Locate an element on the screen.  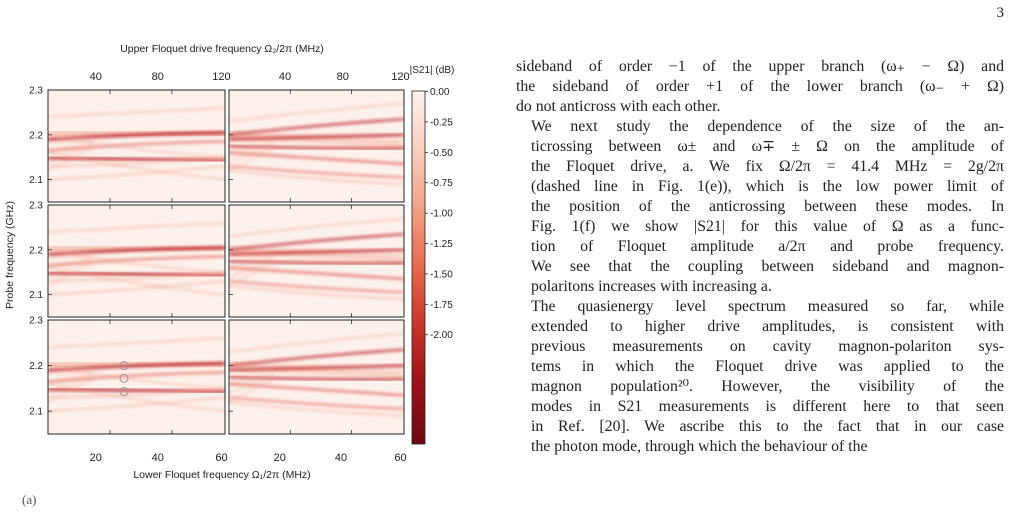
y-axis-label: Probe frequency (GHz) is located at coordinates (10, 255).